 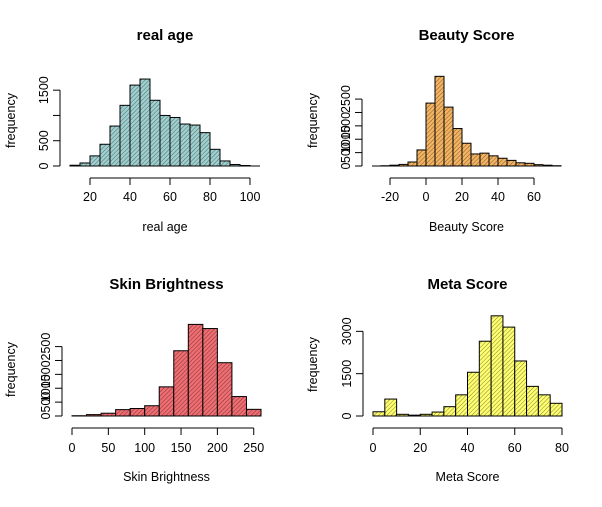 I want to click on x-axis-label: Meta Score, so click(x=468, y=477).